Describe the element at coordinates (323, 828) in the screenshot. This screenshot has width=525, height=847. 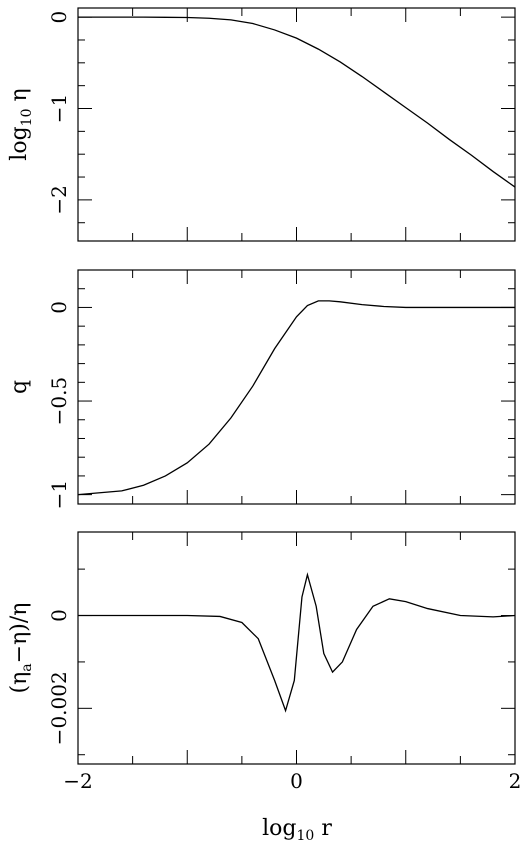
I see `x-axis-label-tail: r` at that location.